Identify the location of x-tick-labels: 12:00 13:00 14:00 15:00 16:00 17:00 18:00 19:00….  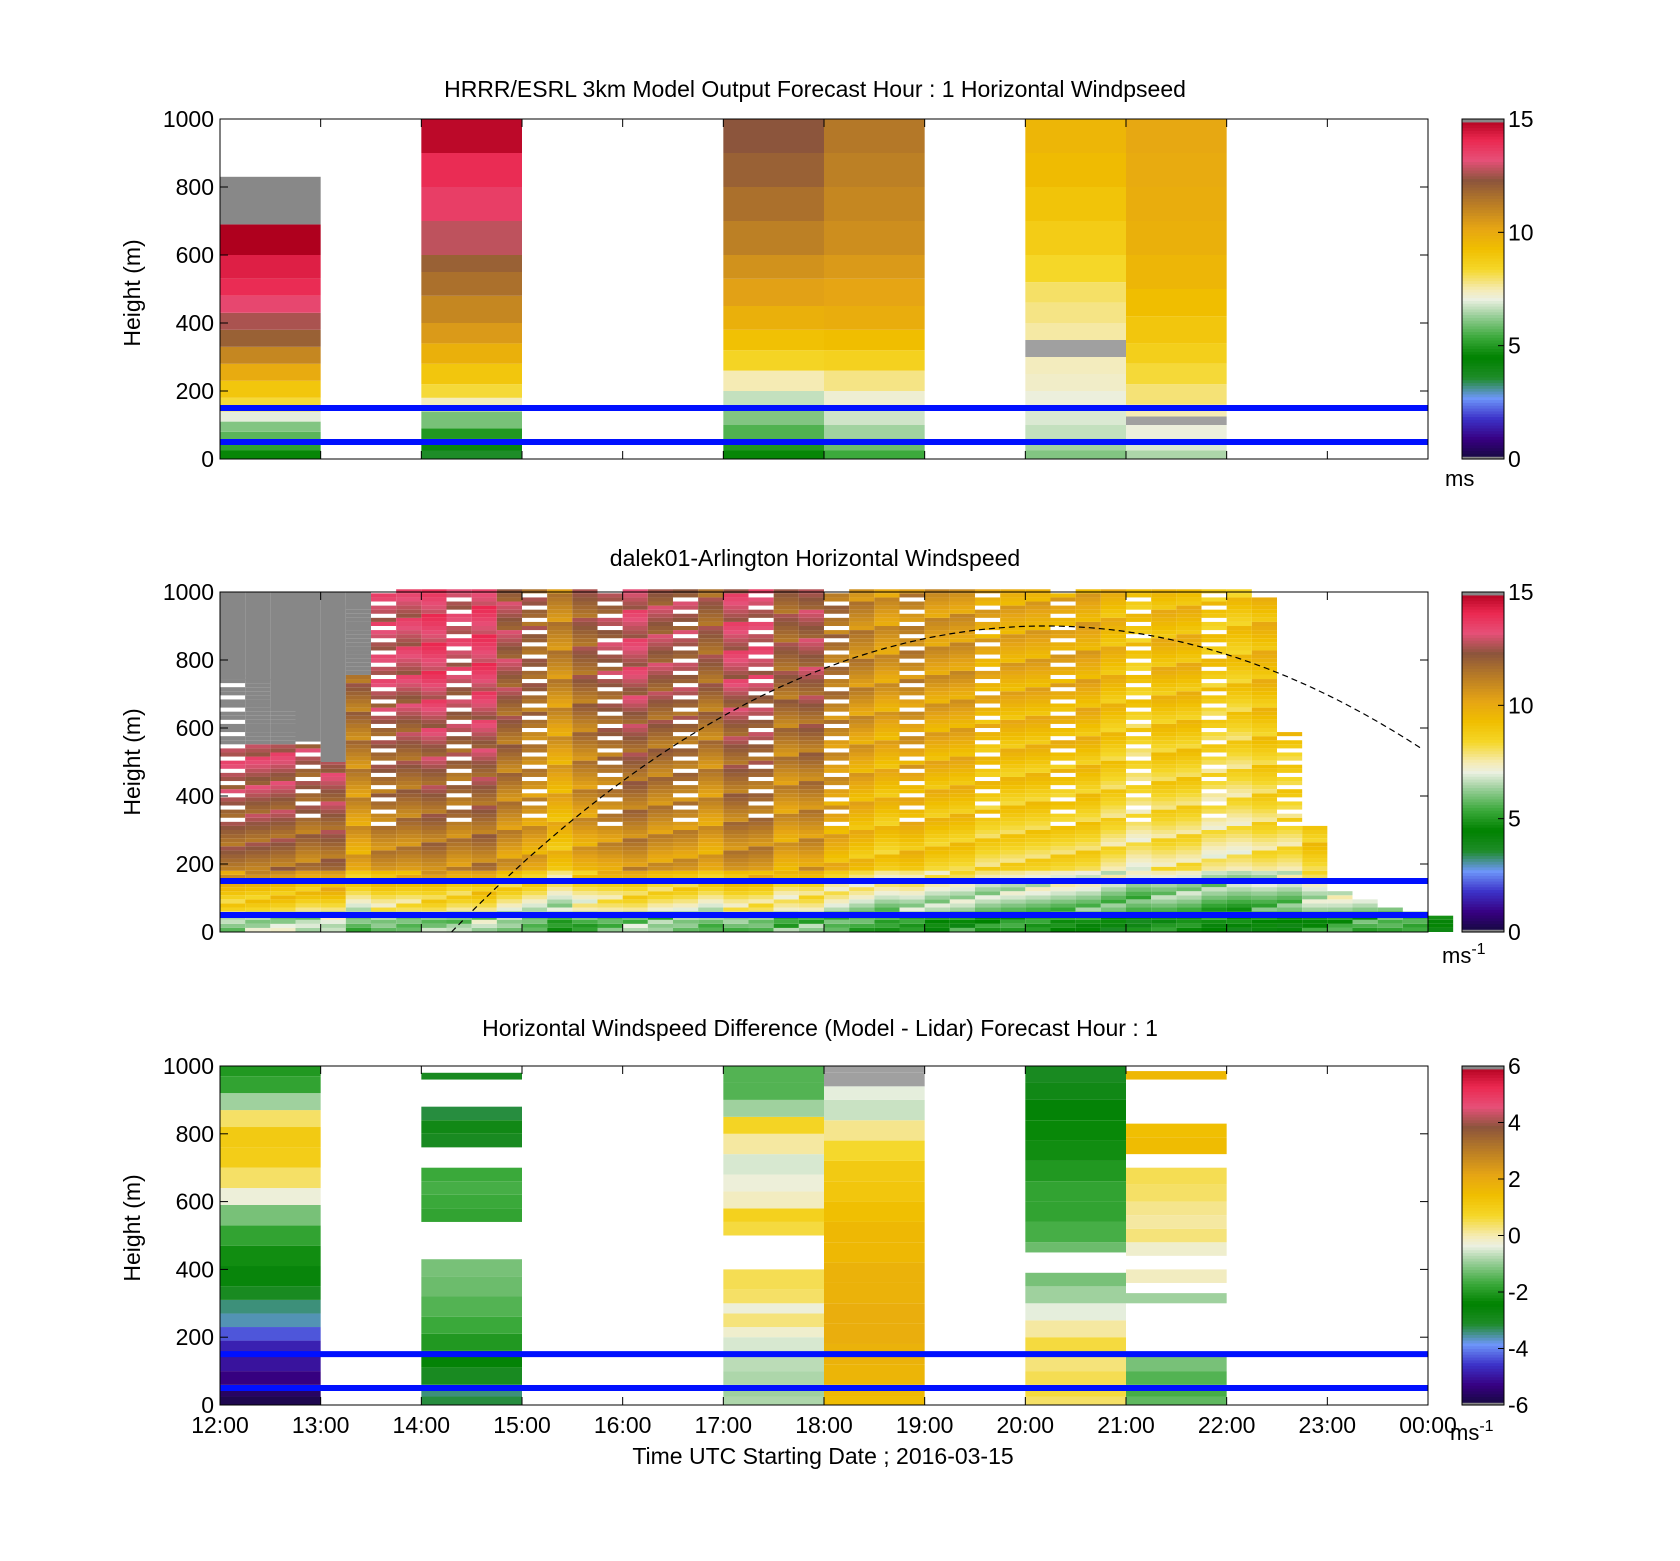
(824, 1425).